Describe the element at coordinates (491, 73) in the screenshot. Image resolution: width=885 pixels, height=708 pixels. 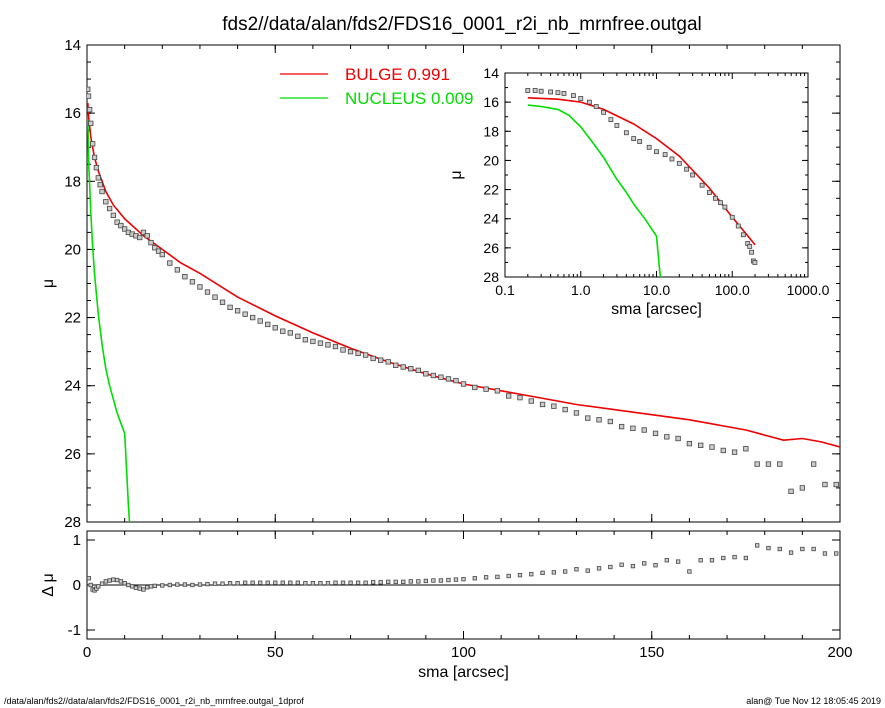
I see `inset-ytick-label: 14` at that location.